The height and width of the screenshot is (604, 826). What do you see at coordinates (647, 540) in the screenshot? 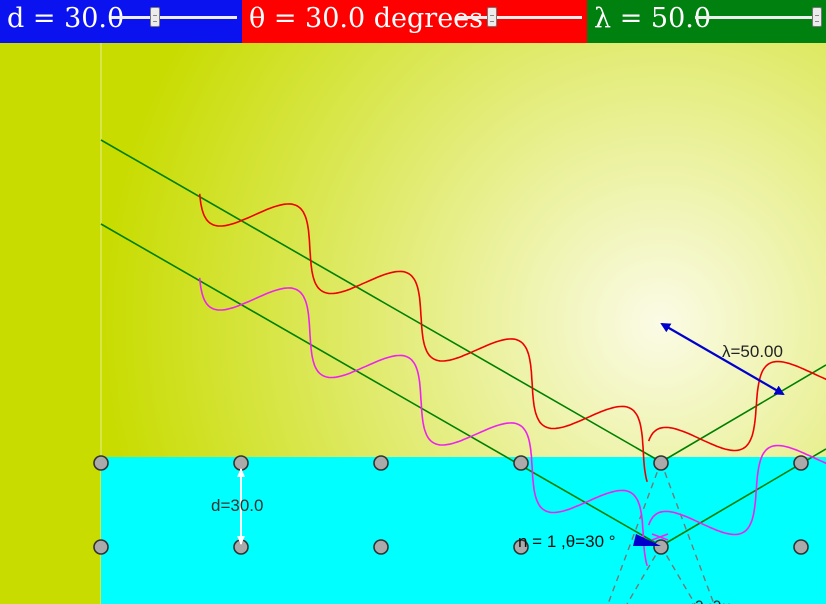
I see `bragg-angle-marker` at bounding box center [647, 540].